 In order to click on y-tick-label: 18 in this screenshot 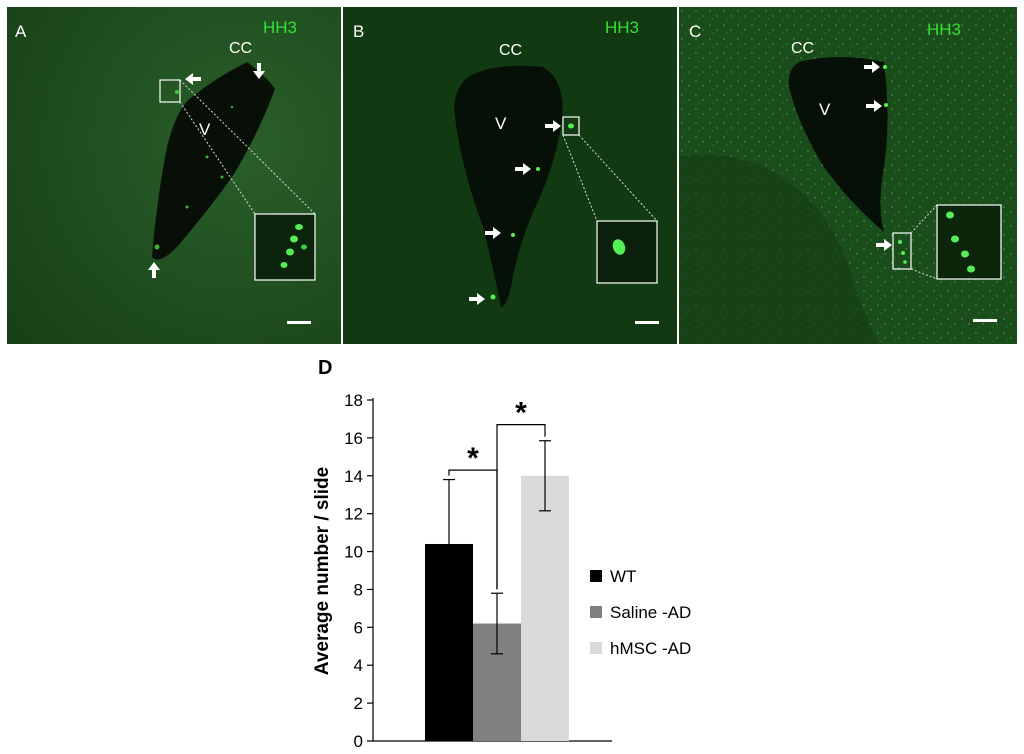, I will do `click(353, 400)`.